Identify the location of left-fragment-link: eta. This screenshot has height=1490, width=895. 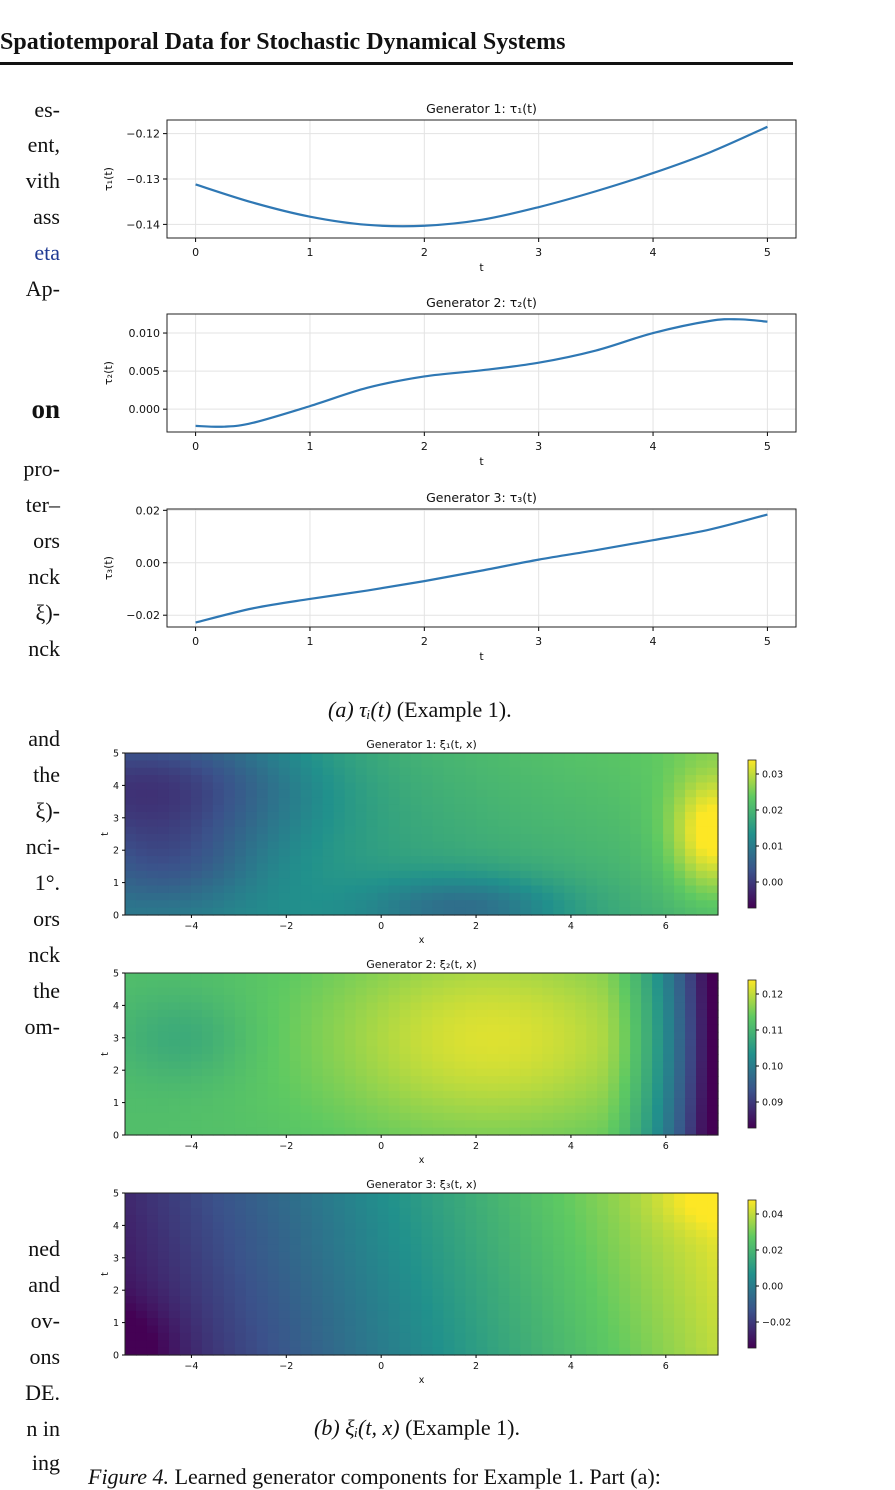
(47, 252).